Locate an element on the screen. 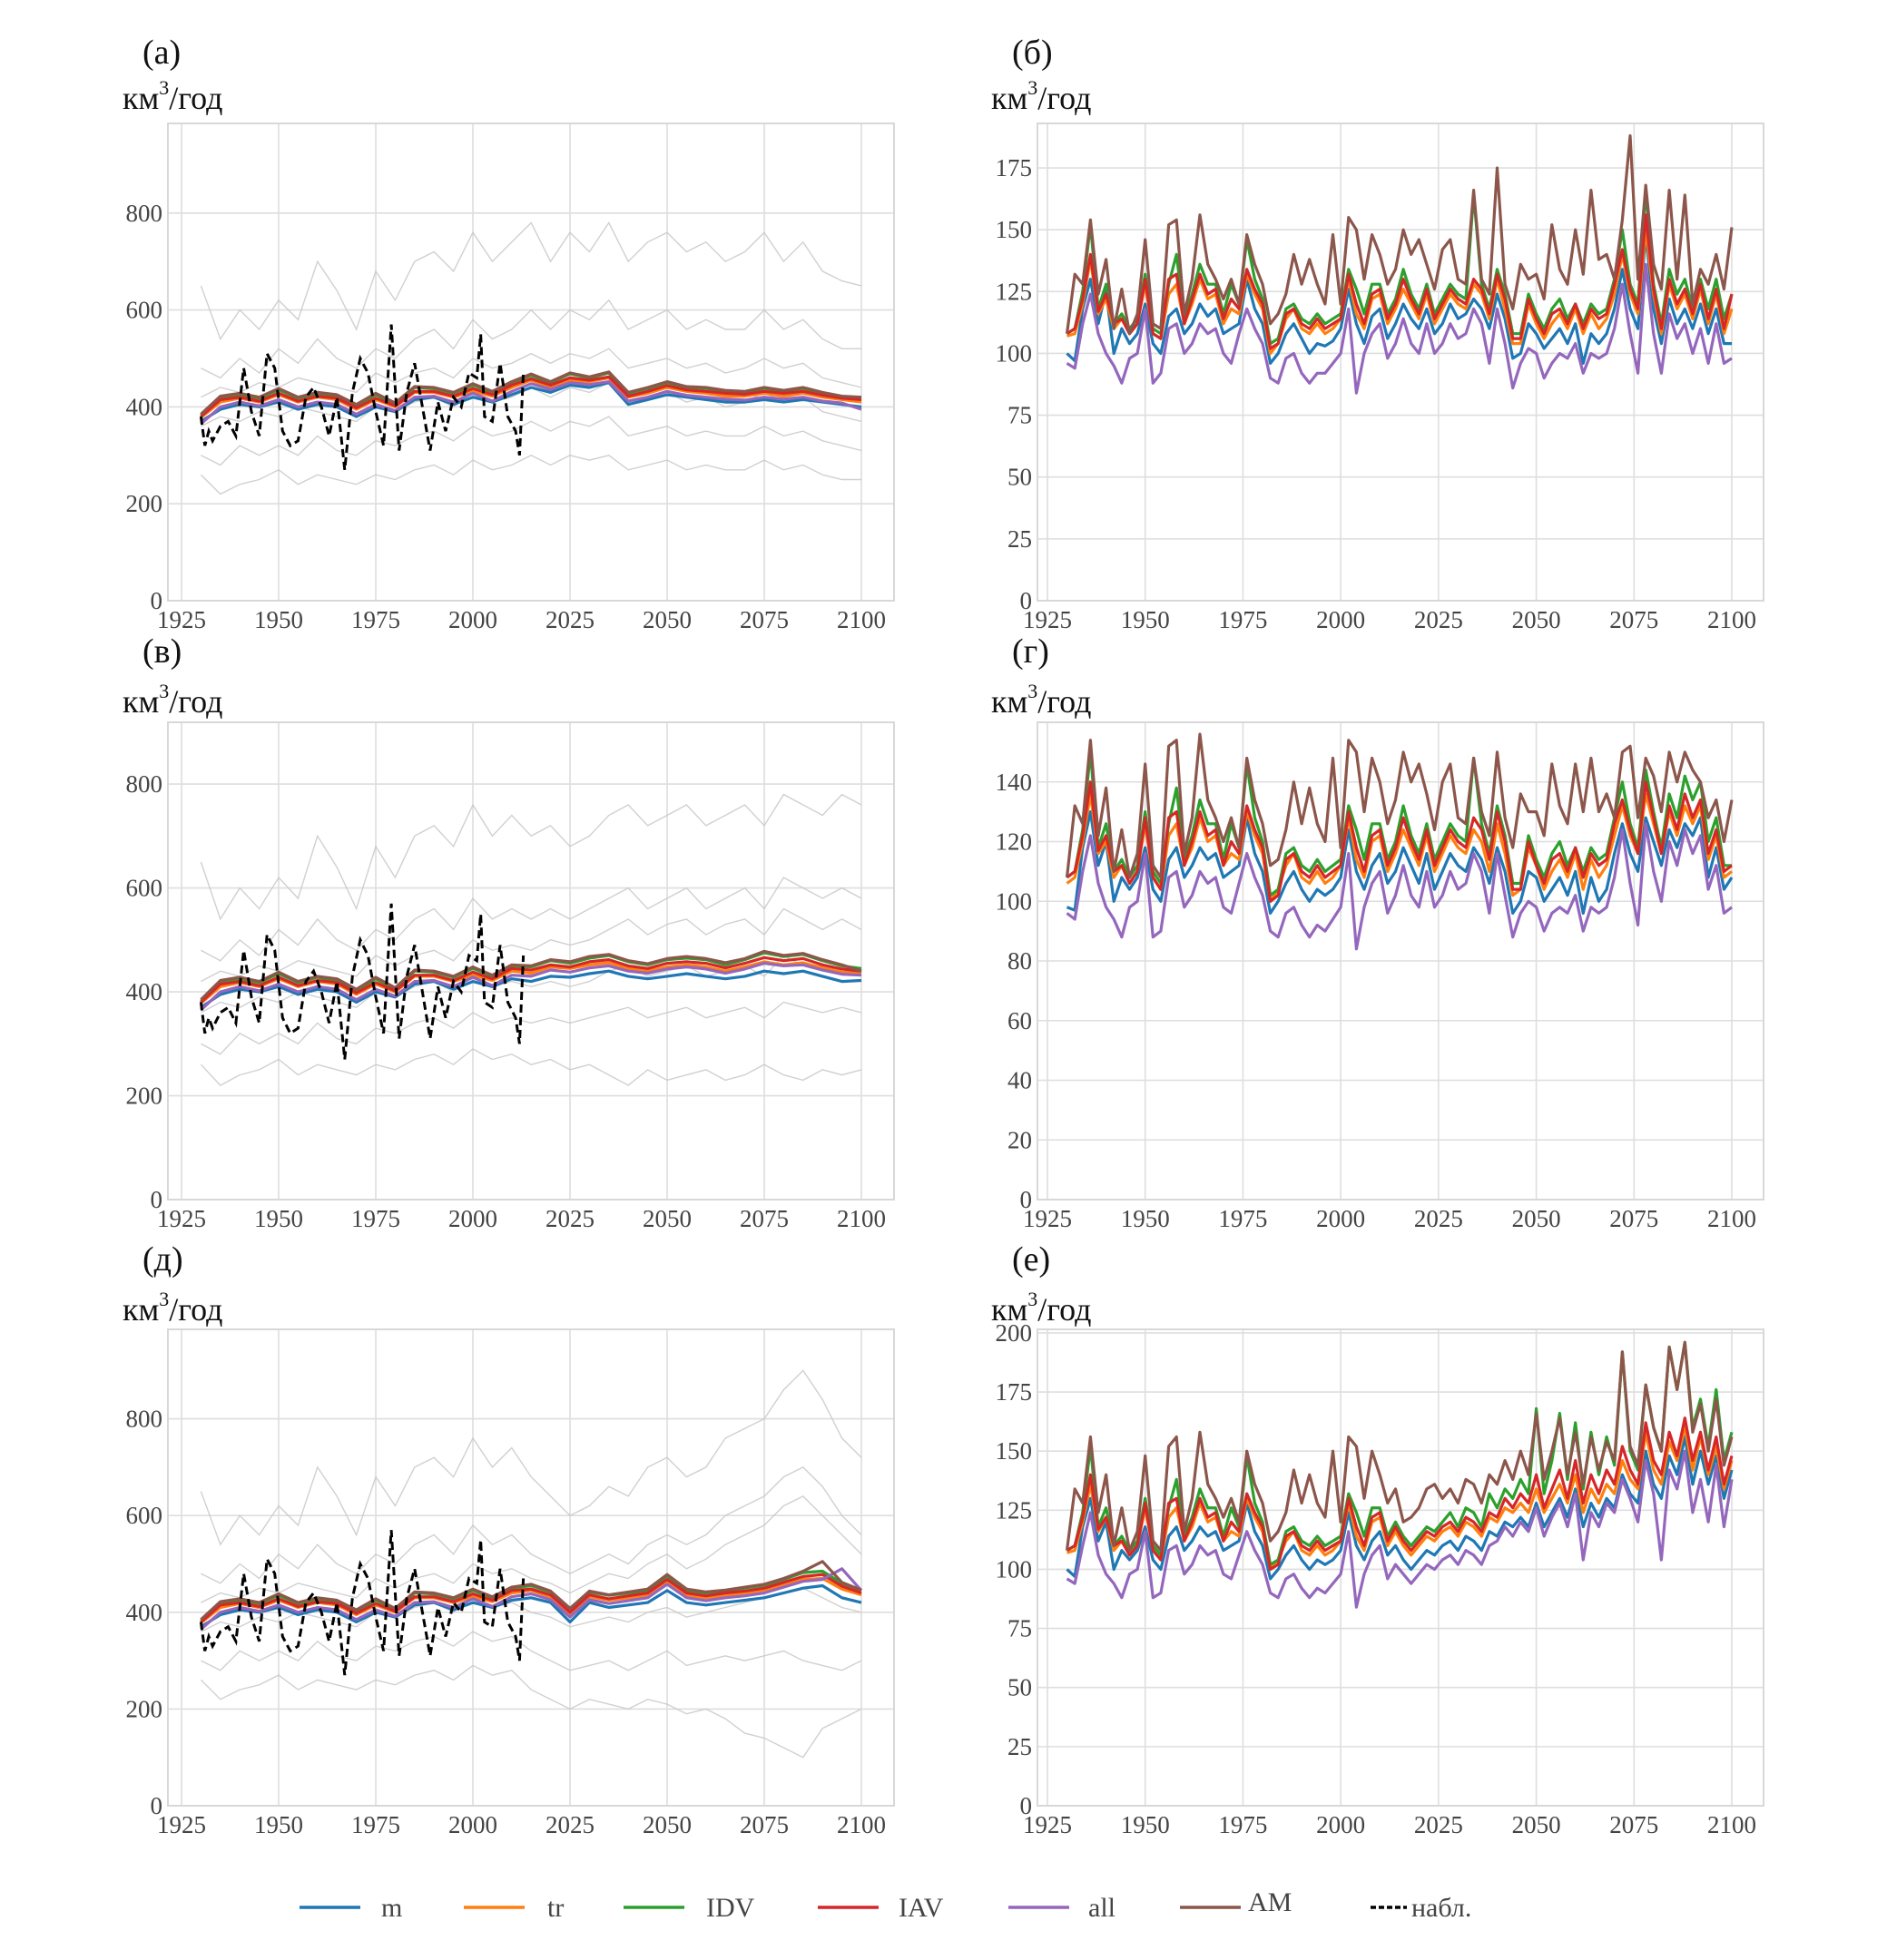 This screenshot has width=1887, height=1960. panel-label: (а) is located at coordinates (162, 53).